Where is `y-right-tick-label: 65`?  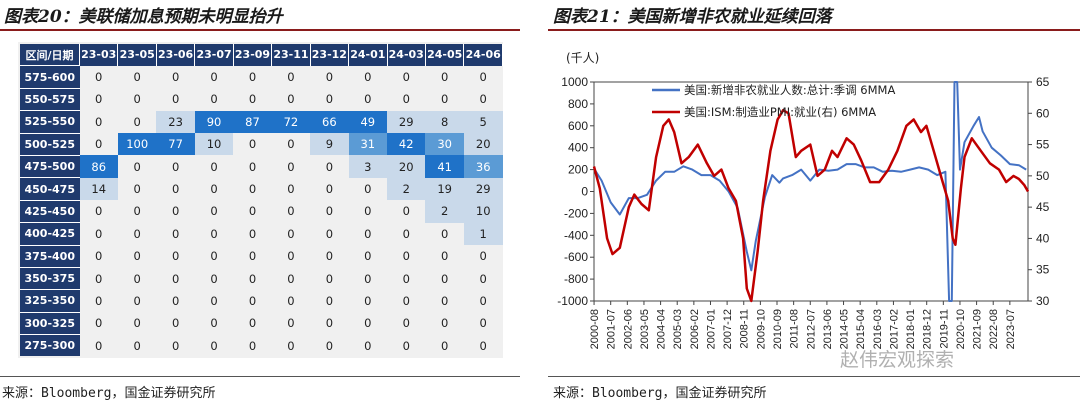 y-right-tick-label: 65 is located at coordinates (1043, 82).